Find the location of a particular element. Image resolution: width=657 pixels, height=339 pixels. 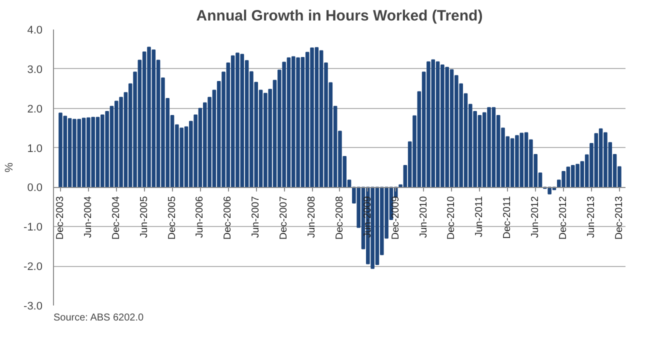

y-tick-label: -1.0 is located at coordinates (33, 228).